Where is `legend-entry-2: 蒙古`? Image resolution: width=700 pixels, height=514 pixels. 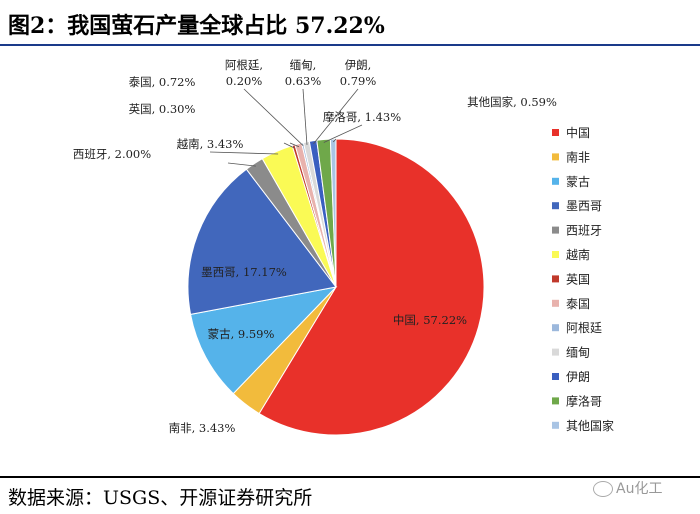 legend-entry-2: 蒙古 is located at coordinates (578, 181).